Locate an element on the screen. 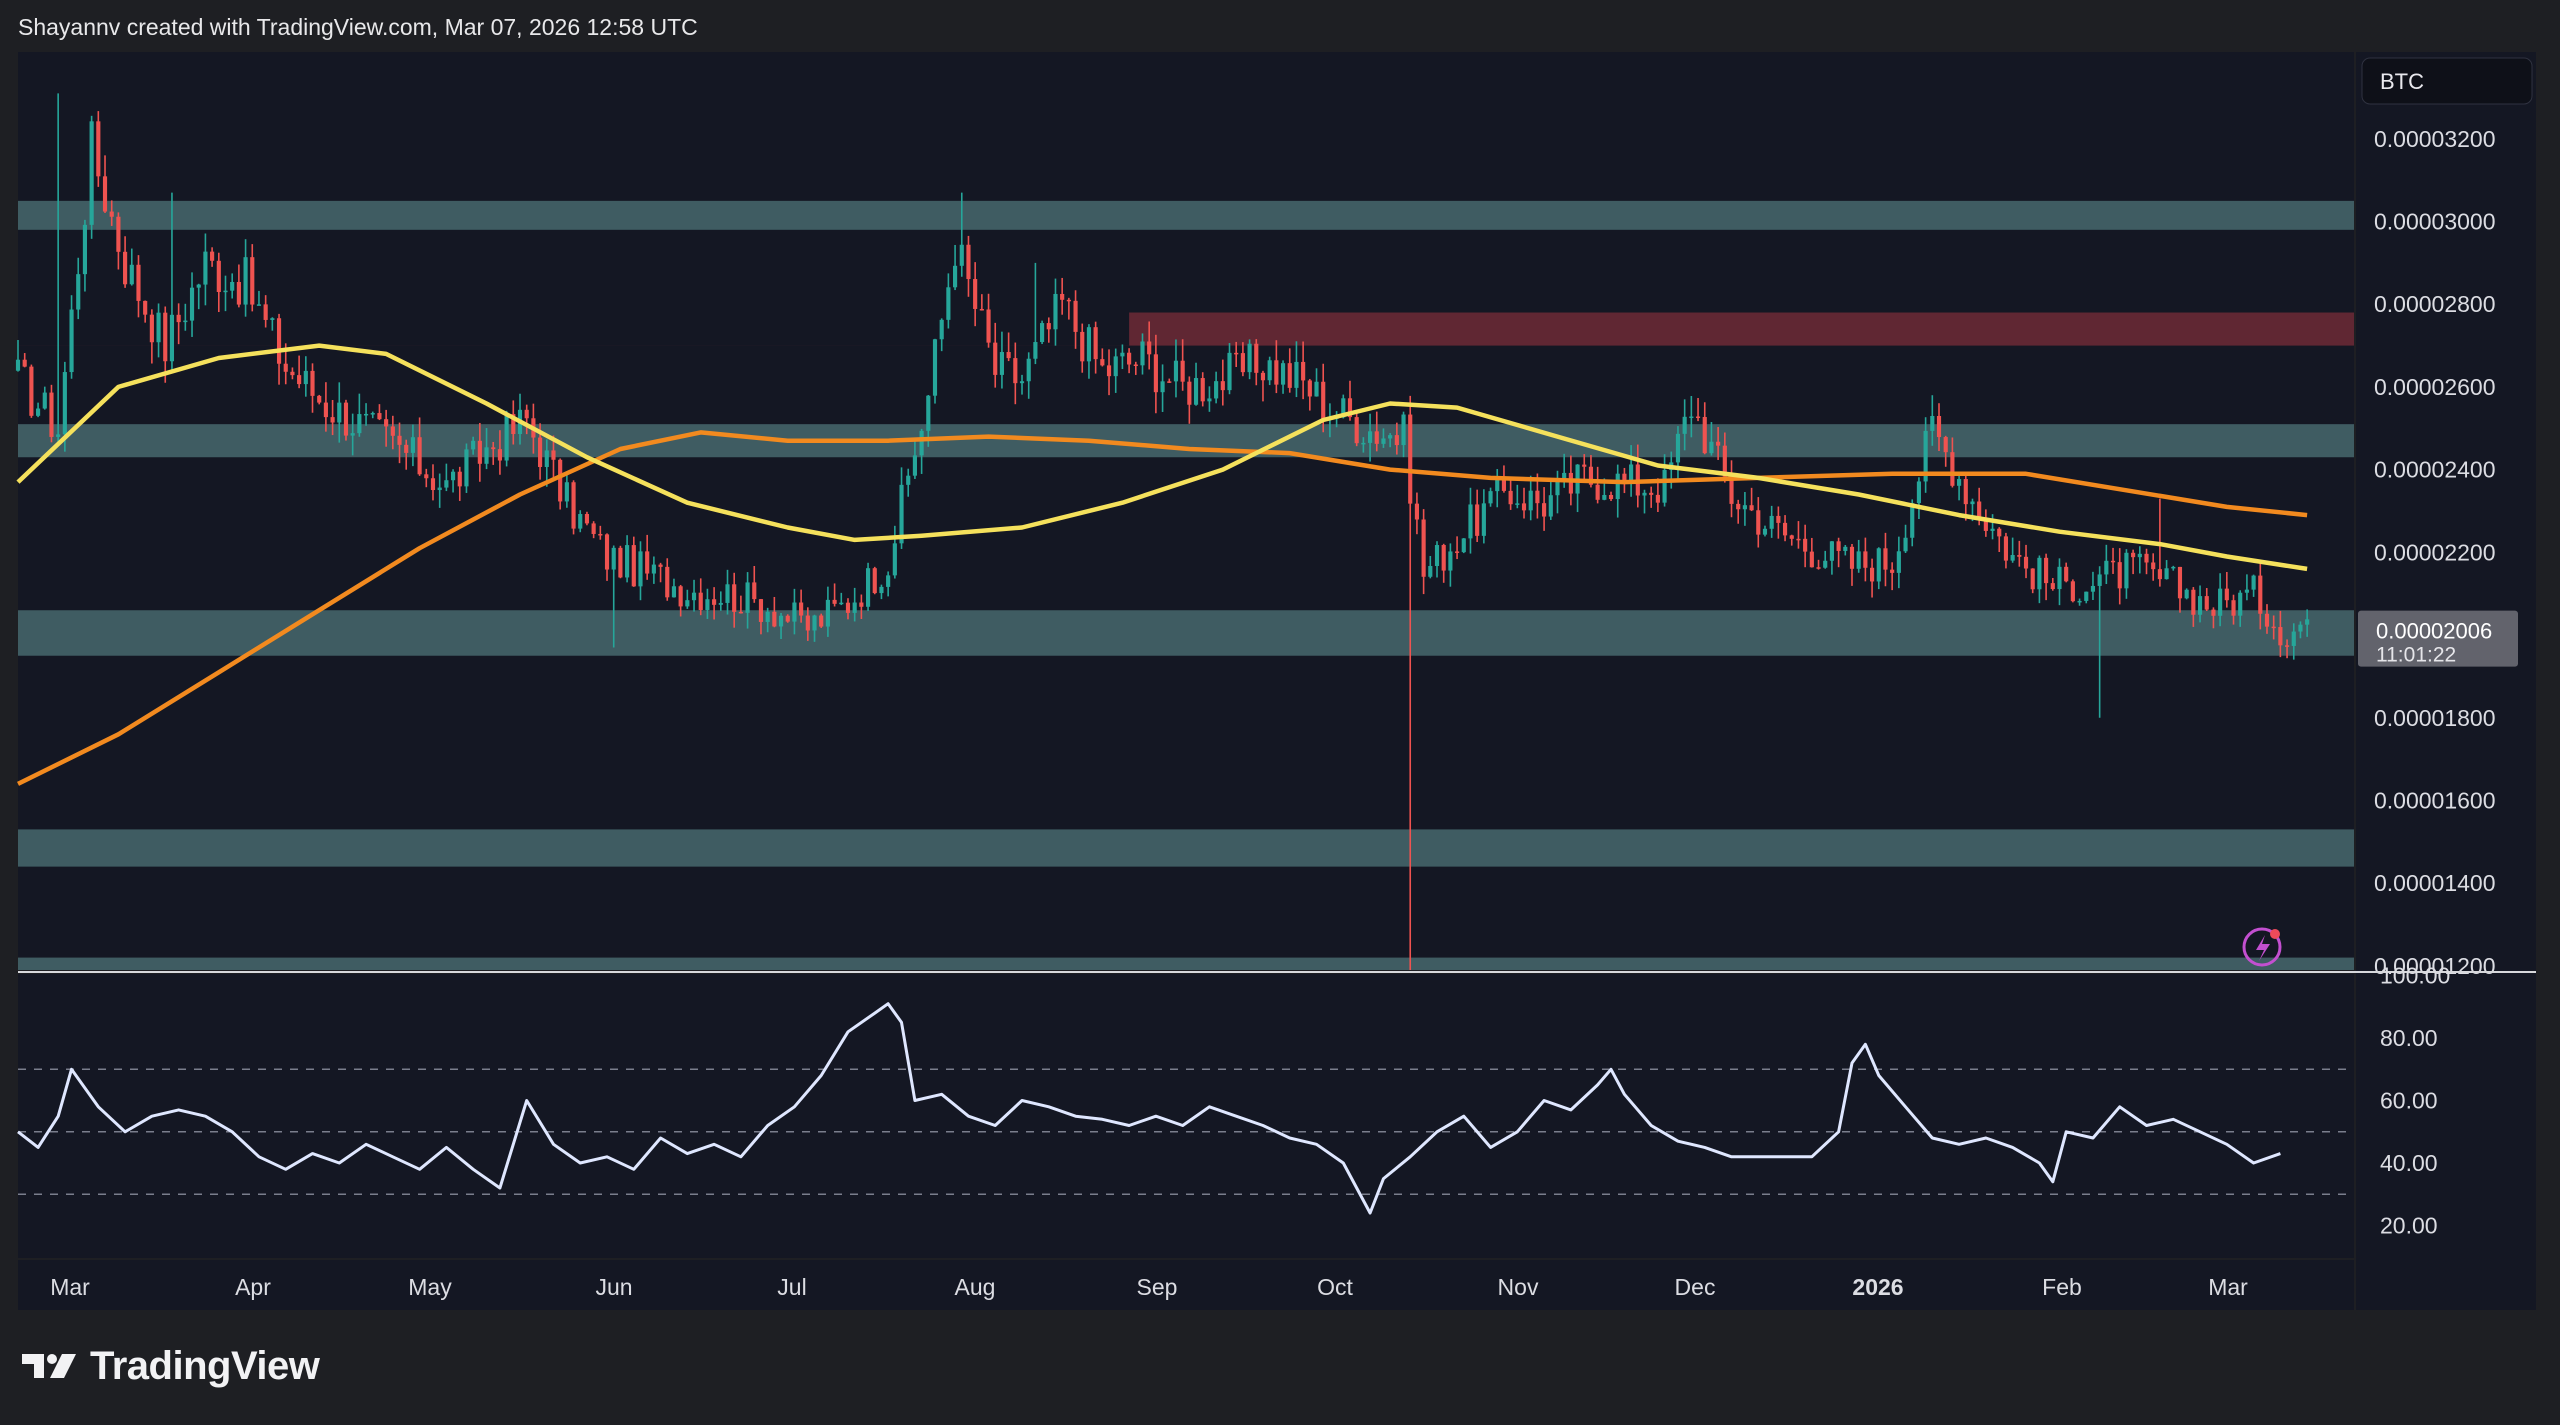  rsi-tick-label: 100.00 is located at coordinates (2415, 976).